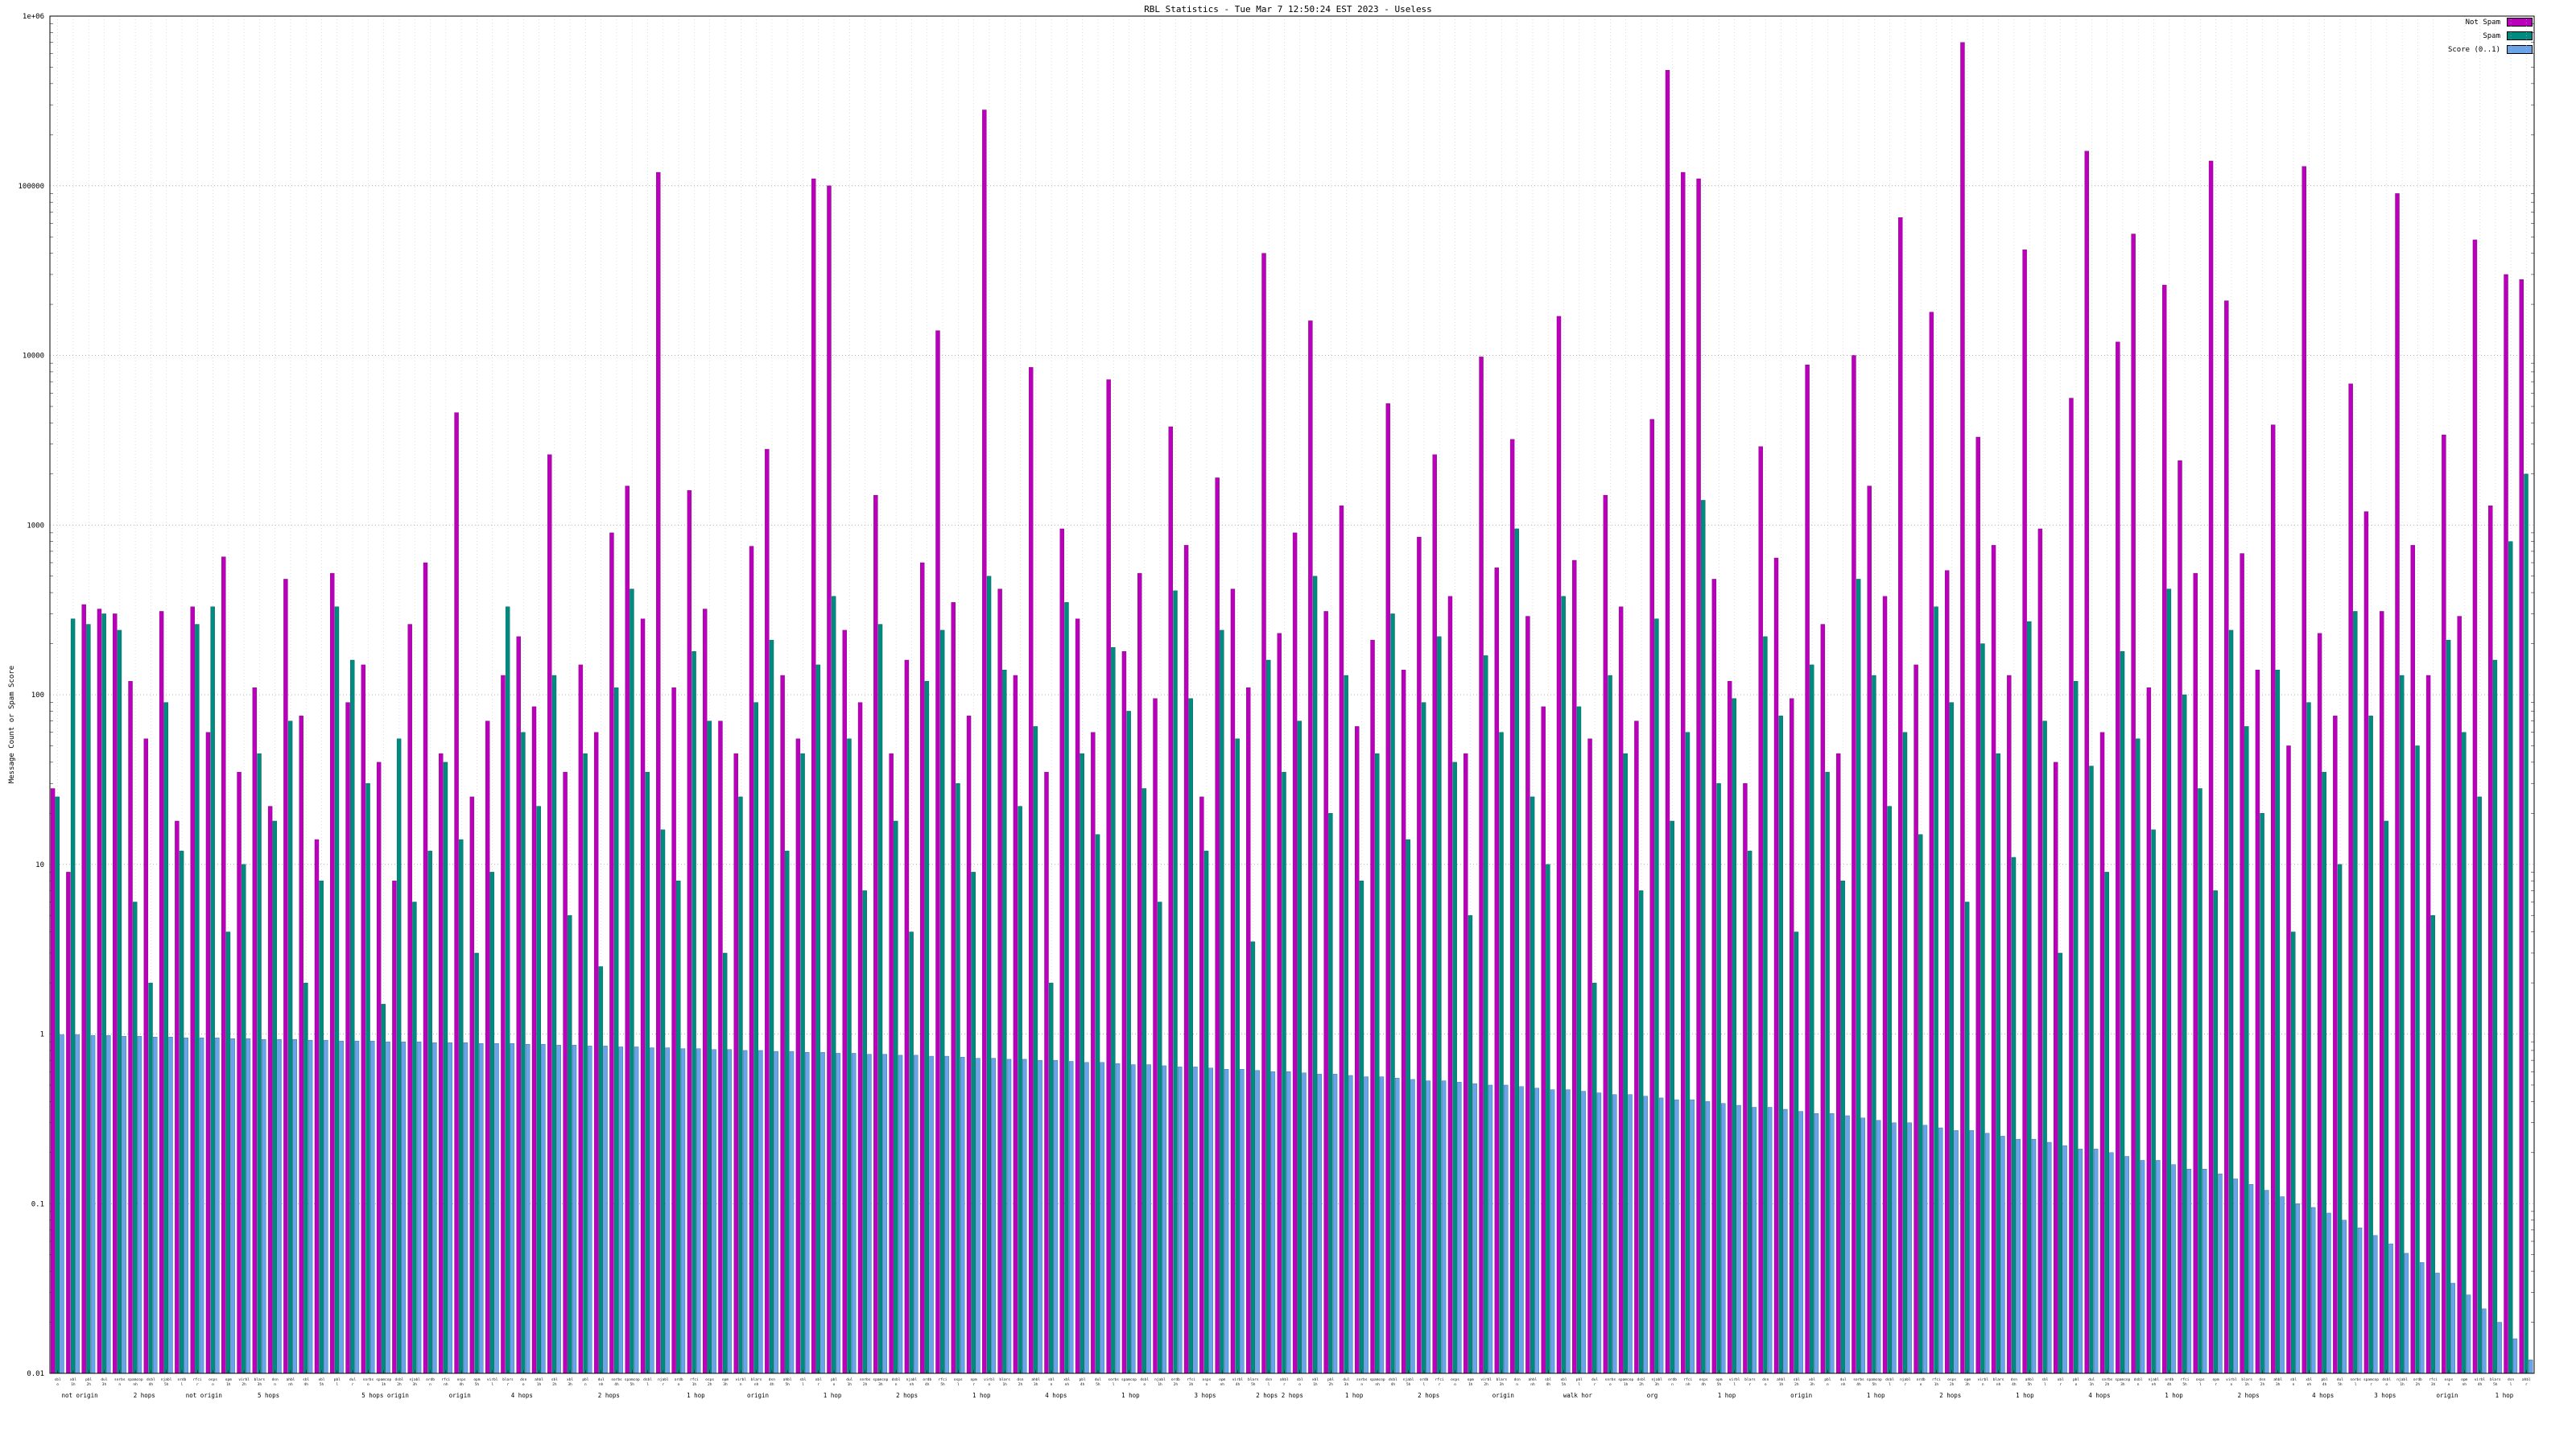 This screenshot has height=1449, width=2576. Describe the element at coordinates (37, 695) in the screenshot. I see `y-tick-label: 100` at that location.